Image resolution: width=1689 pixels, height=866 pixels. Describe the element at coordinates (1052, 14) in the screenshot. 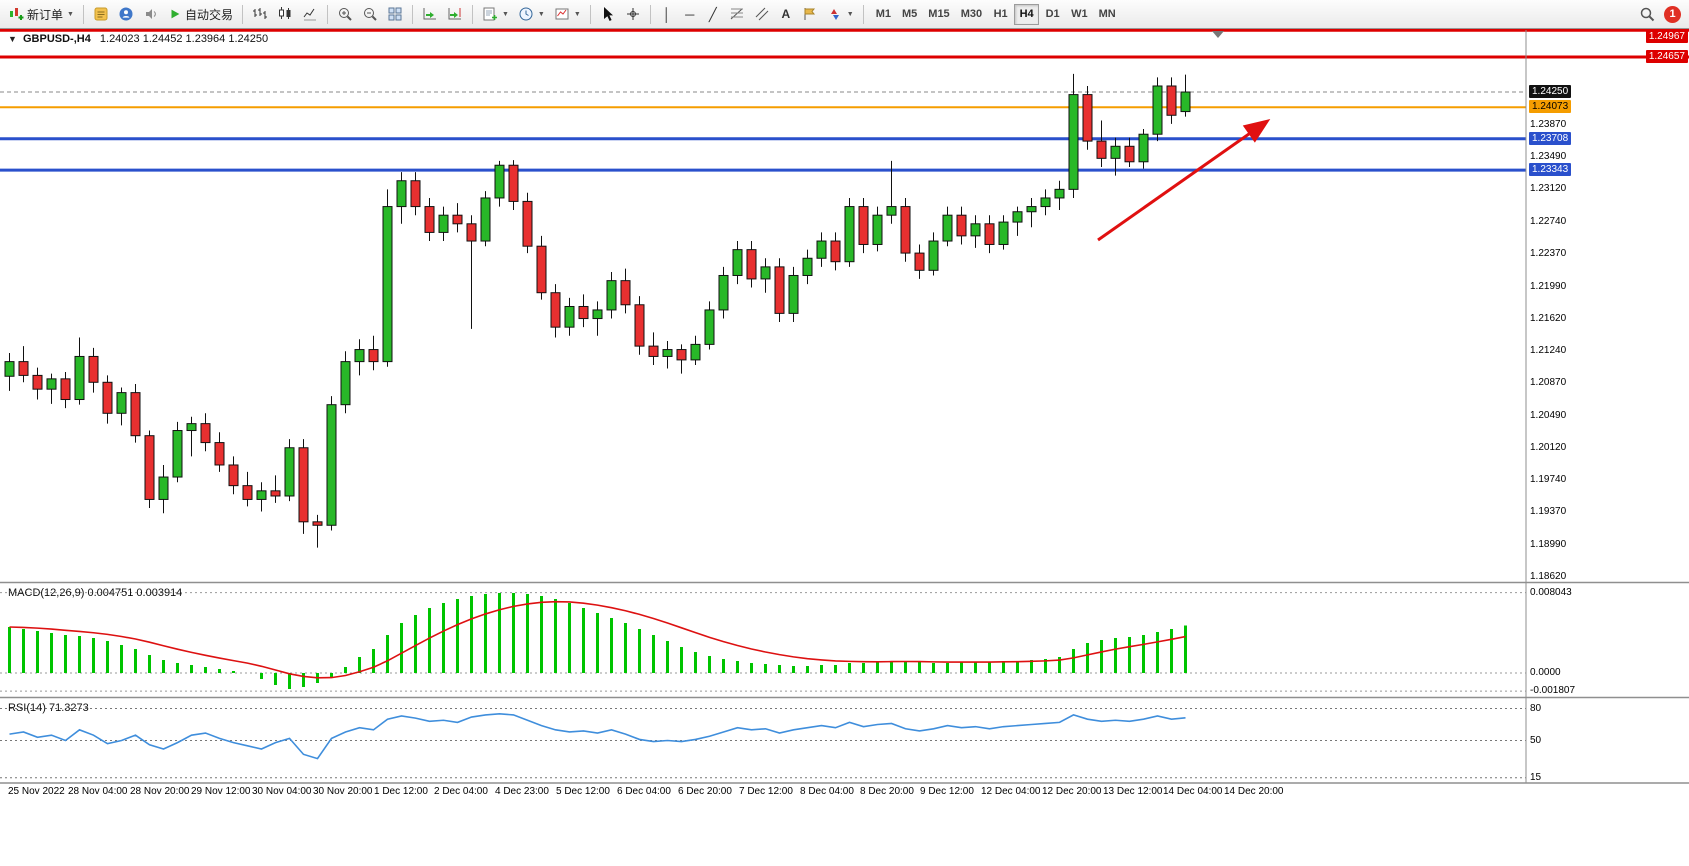

I see `timeframe-d1-button: D1` at that location.